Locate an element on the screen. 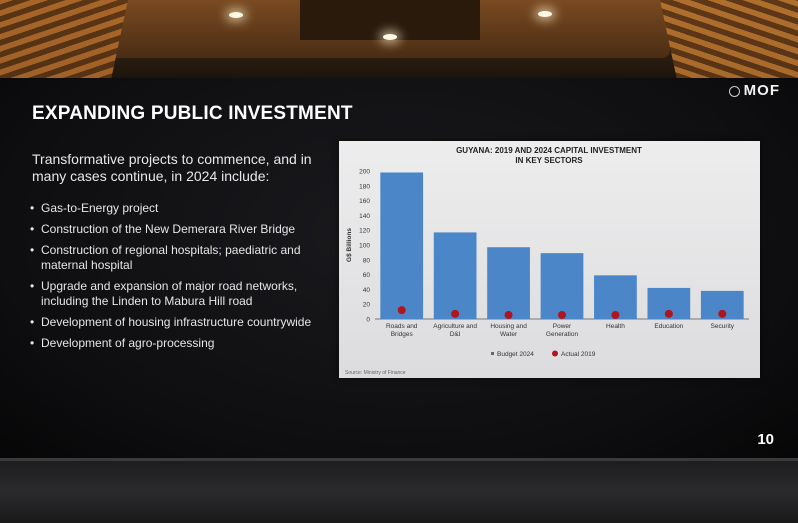 The width and height of the screenshot is (798, 523). y-axis-label: G$ Billions is located at coordinates (349, 245).